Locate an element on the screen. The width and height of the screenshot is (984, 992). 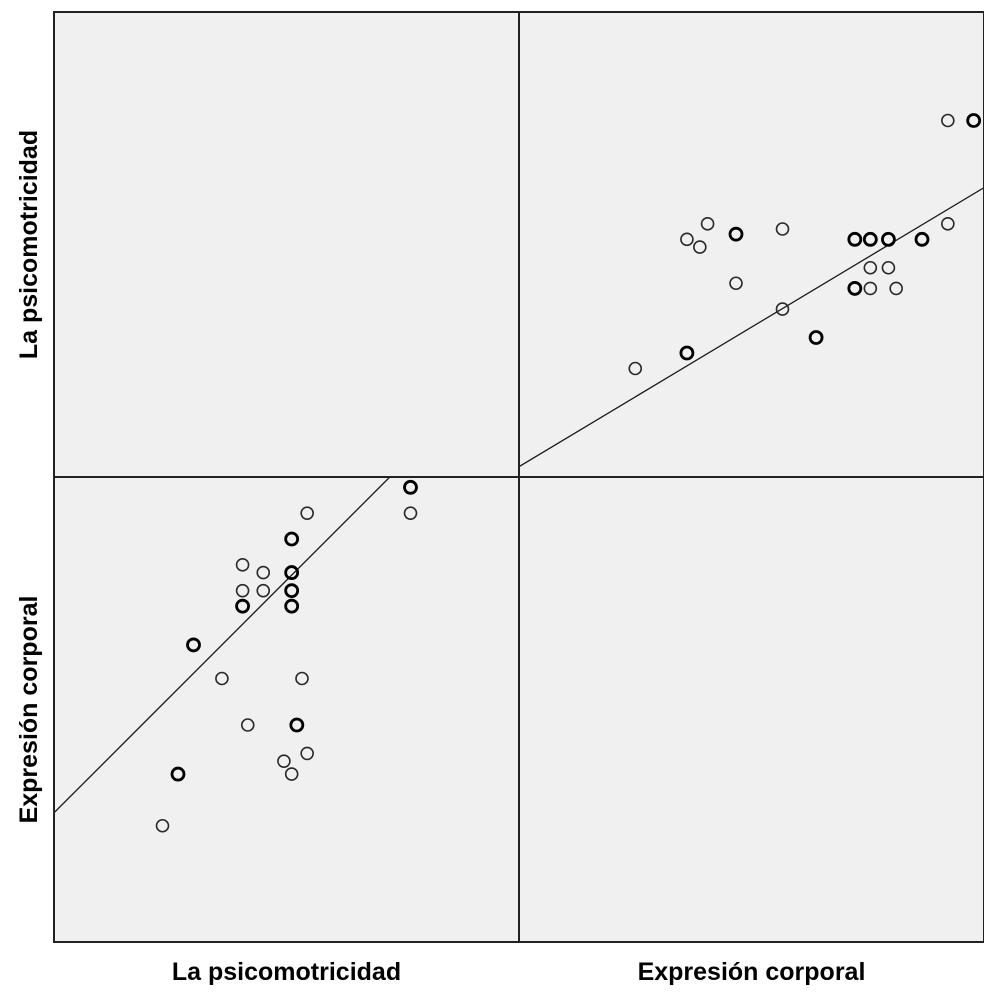
row-label-2: Expresión corporal is located at coordinates (29, 710).